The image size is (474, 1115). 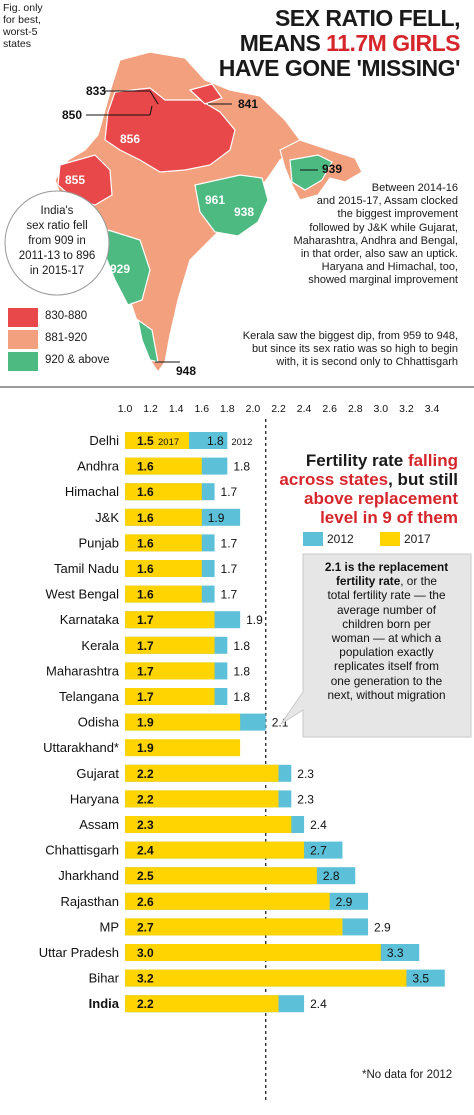 I want to click on callout-line-850-rise, so click(x=151, y=110).